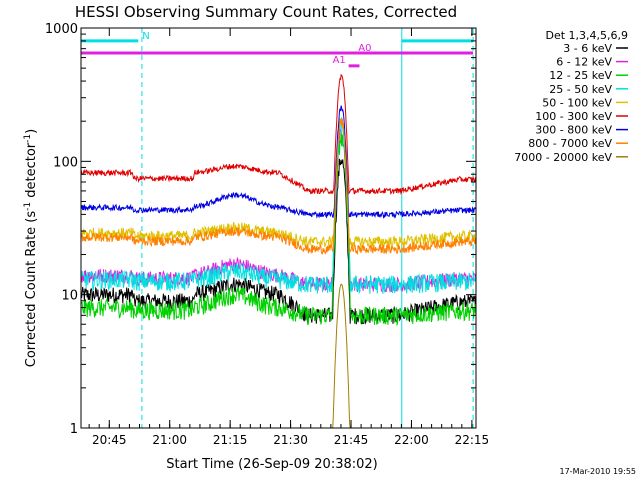  Describe the element at coordinates (351, 440) in the screenshot. I see `x-tick-label-4: 21:45` at that location.